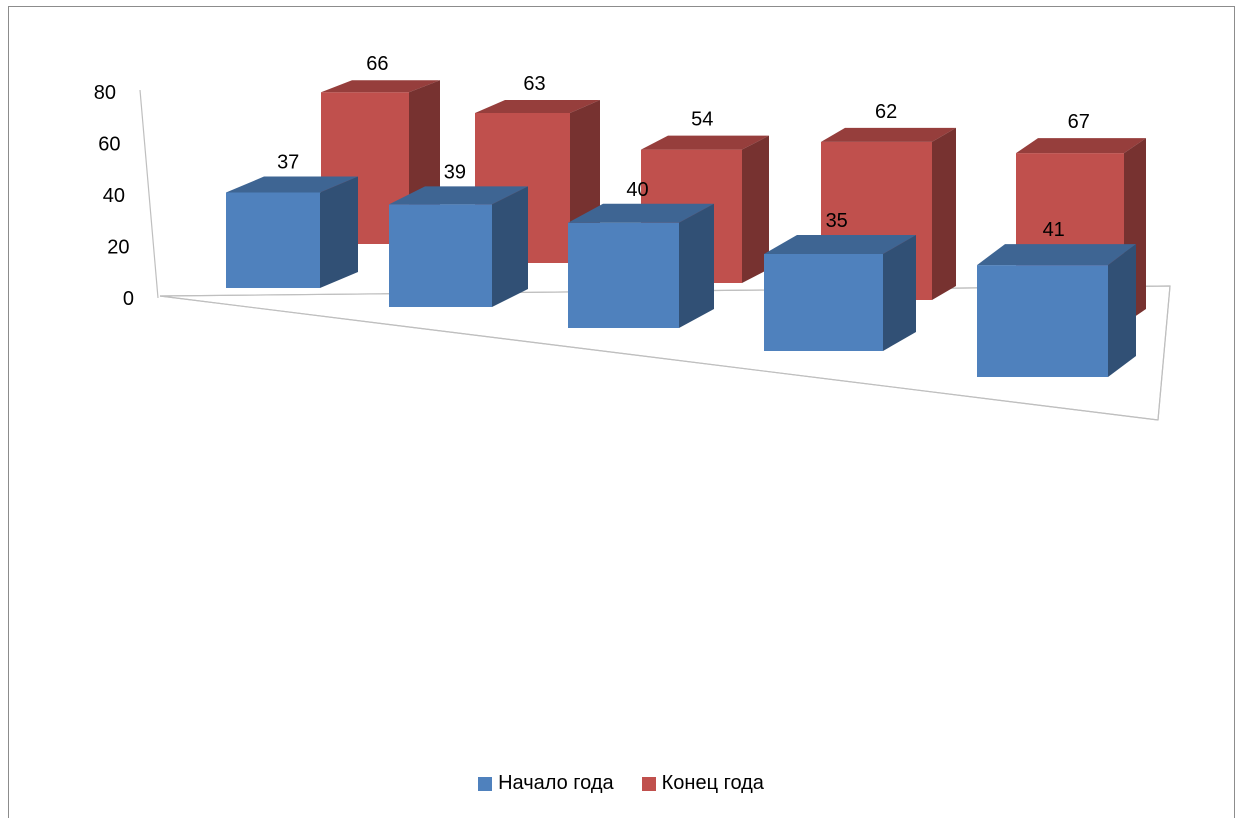 The image size is (1242, 819). I want to click on floor-right-edge, so click(1164, 353).